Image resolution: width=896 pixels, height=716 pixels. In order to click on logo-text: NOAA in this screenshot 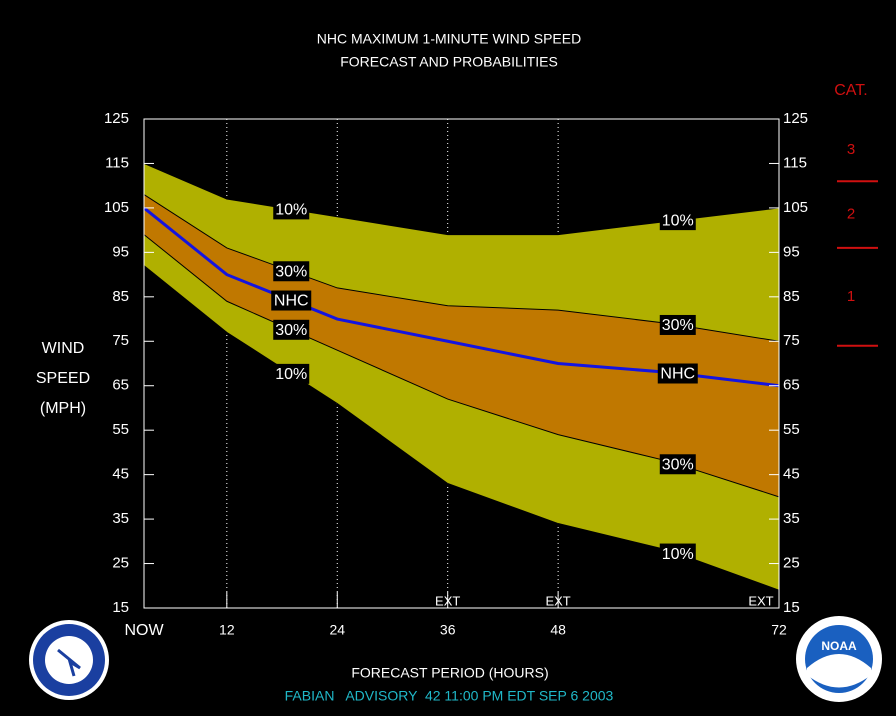, I will do `click(839, 646)`.